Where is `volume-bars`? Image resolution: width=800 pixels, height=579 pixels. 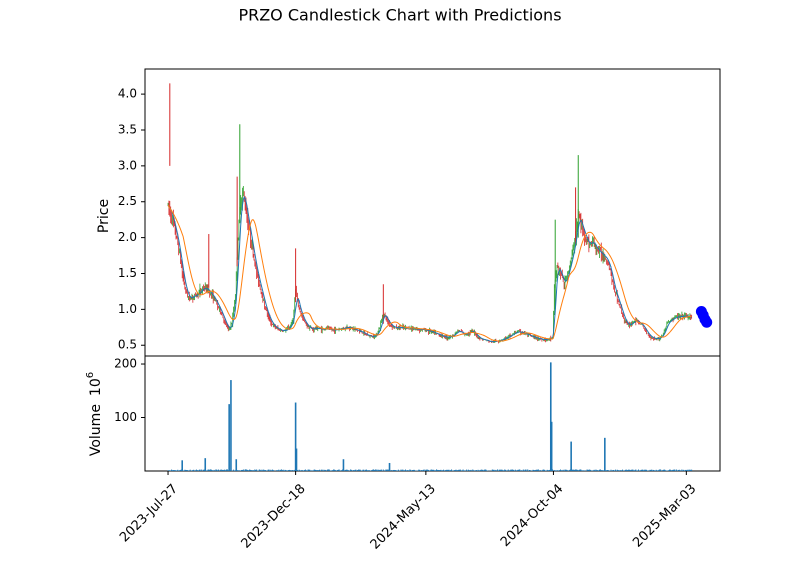
volume-bars is located at coordinates (430, 416).